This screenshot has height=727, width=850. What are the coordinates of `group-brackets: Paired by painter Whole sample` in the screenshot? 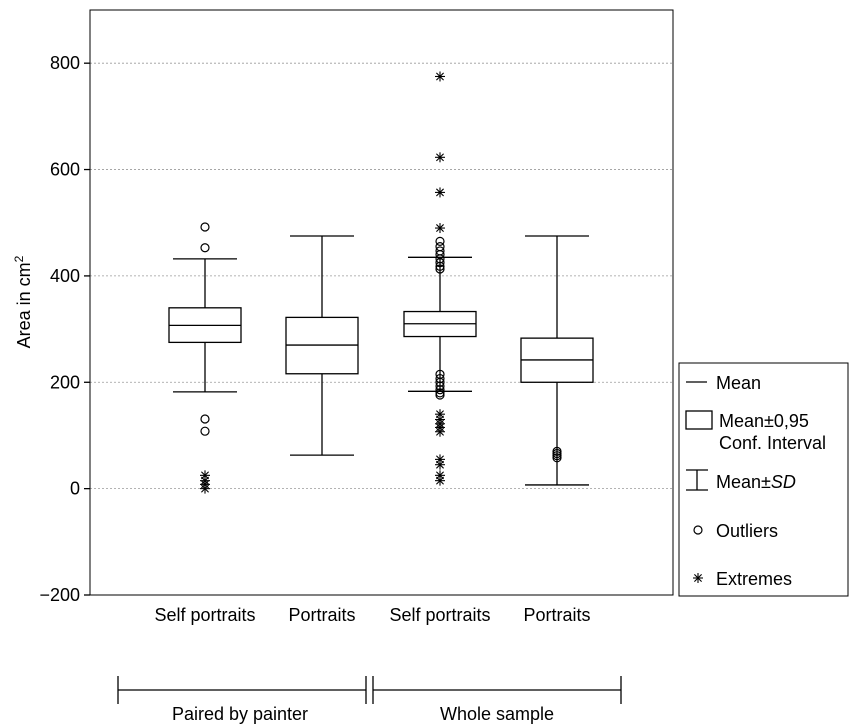 It's located at (369, 700).